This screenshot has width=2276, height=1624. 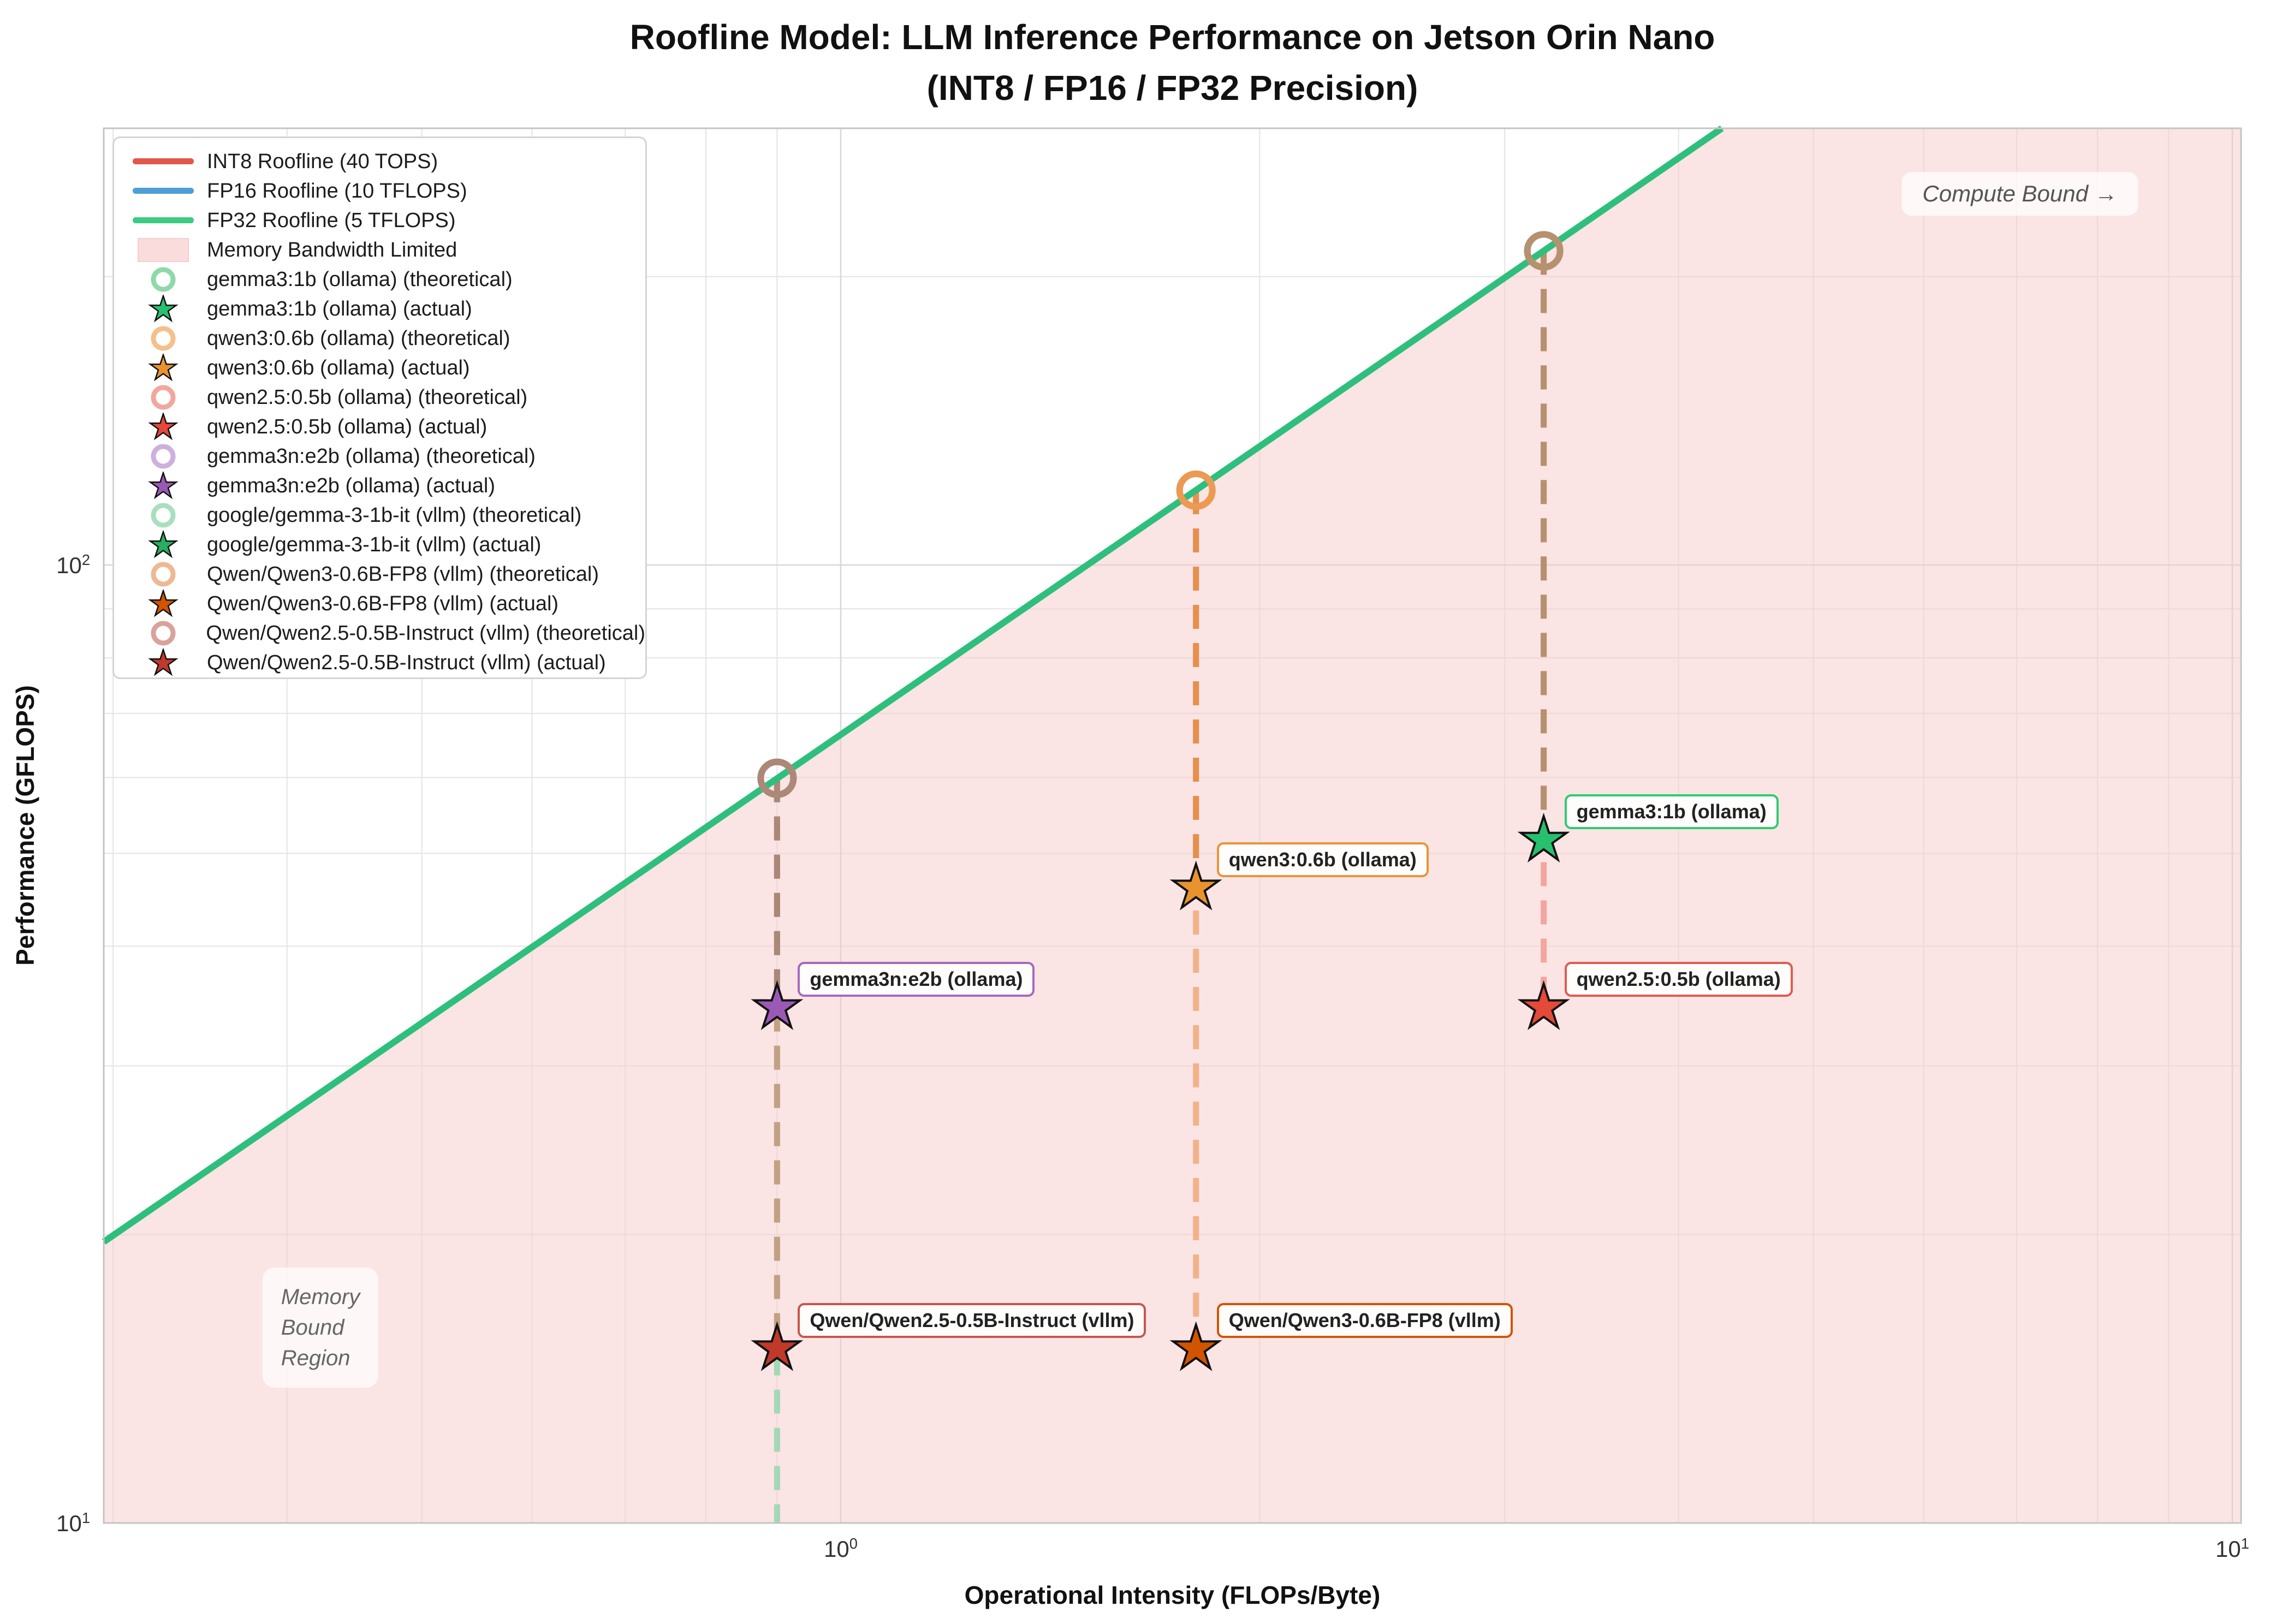 What do you see at coordinates (403, 574) in the screenshot?
I see `legend-label: Qwen/Qwen3-0.6B-FP8 (vllm) (theoretical)` at bounding box center [403, 574].